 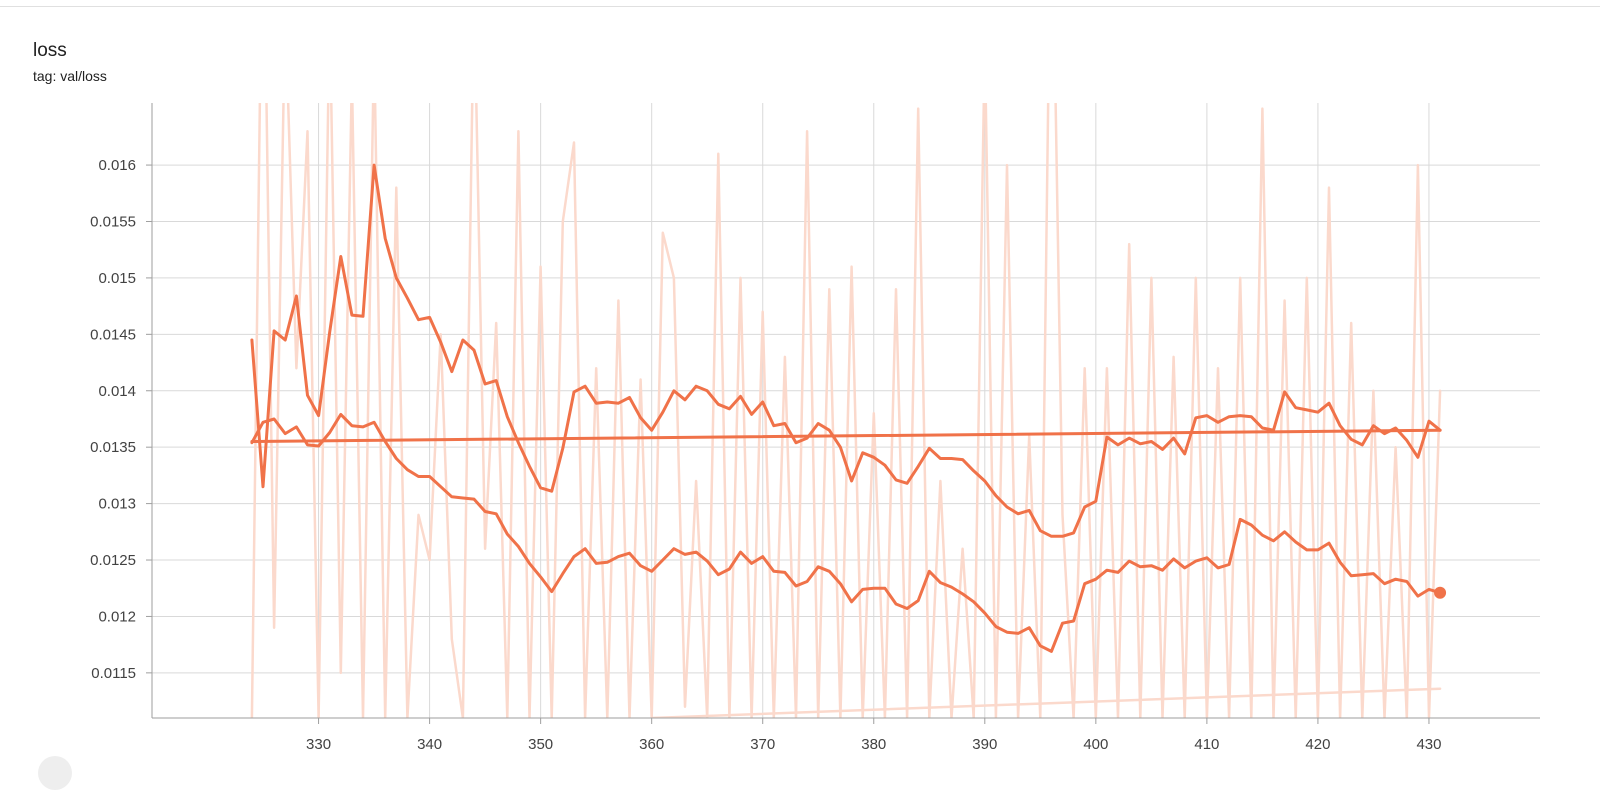 What do you see at coordinates (540, 744) in the screenshot?
I see `x-tick-label-350: 350` at bounding box center [540, 744].